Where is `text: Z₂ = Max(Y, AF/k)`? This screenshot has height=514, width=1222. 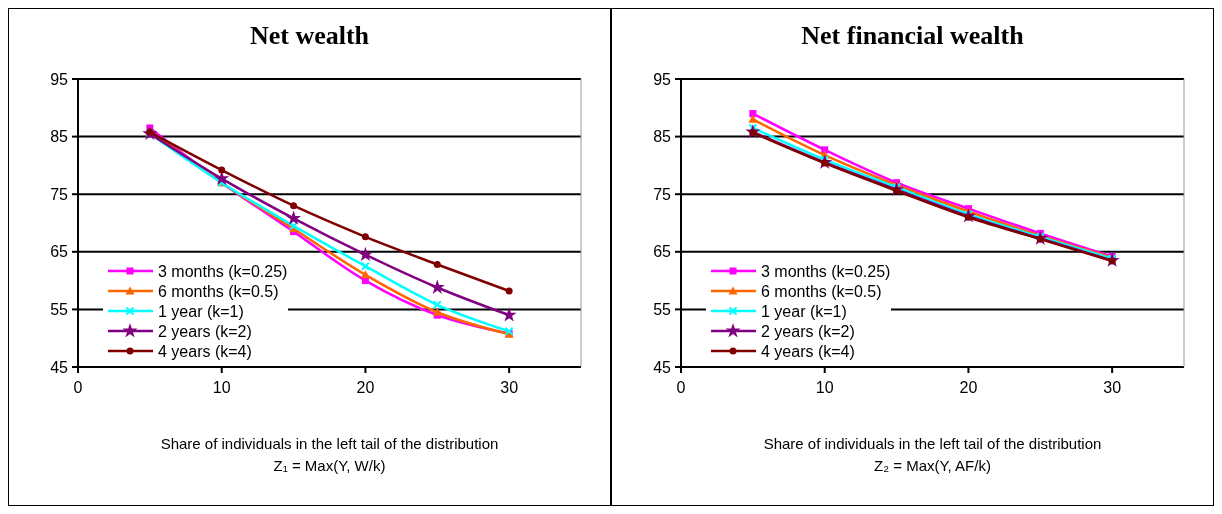
text: Z₂ = Max(Y, AF/k) is located at coordinates (932, 465).